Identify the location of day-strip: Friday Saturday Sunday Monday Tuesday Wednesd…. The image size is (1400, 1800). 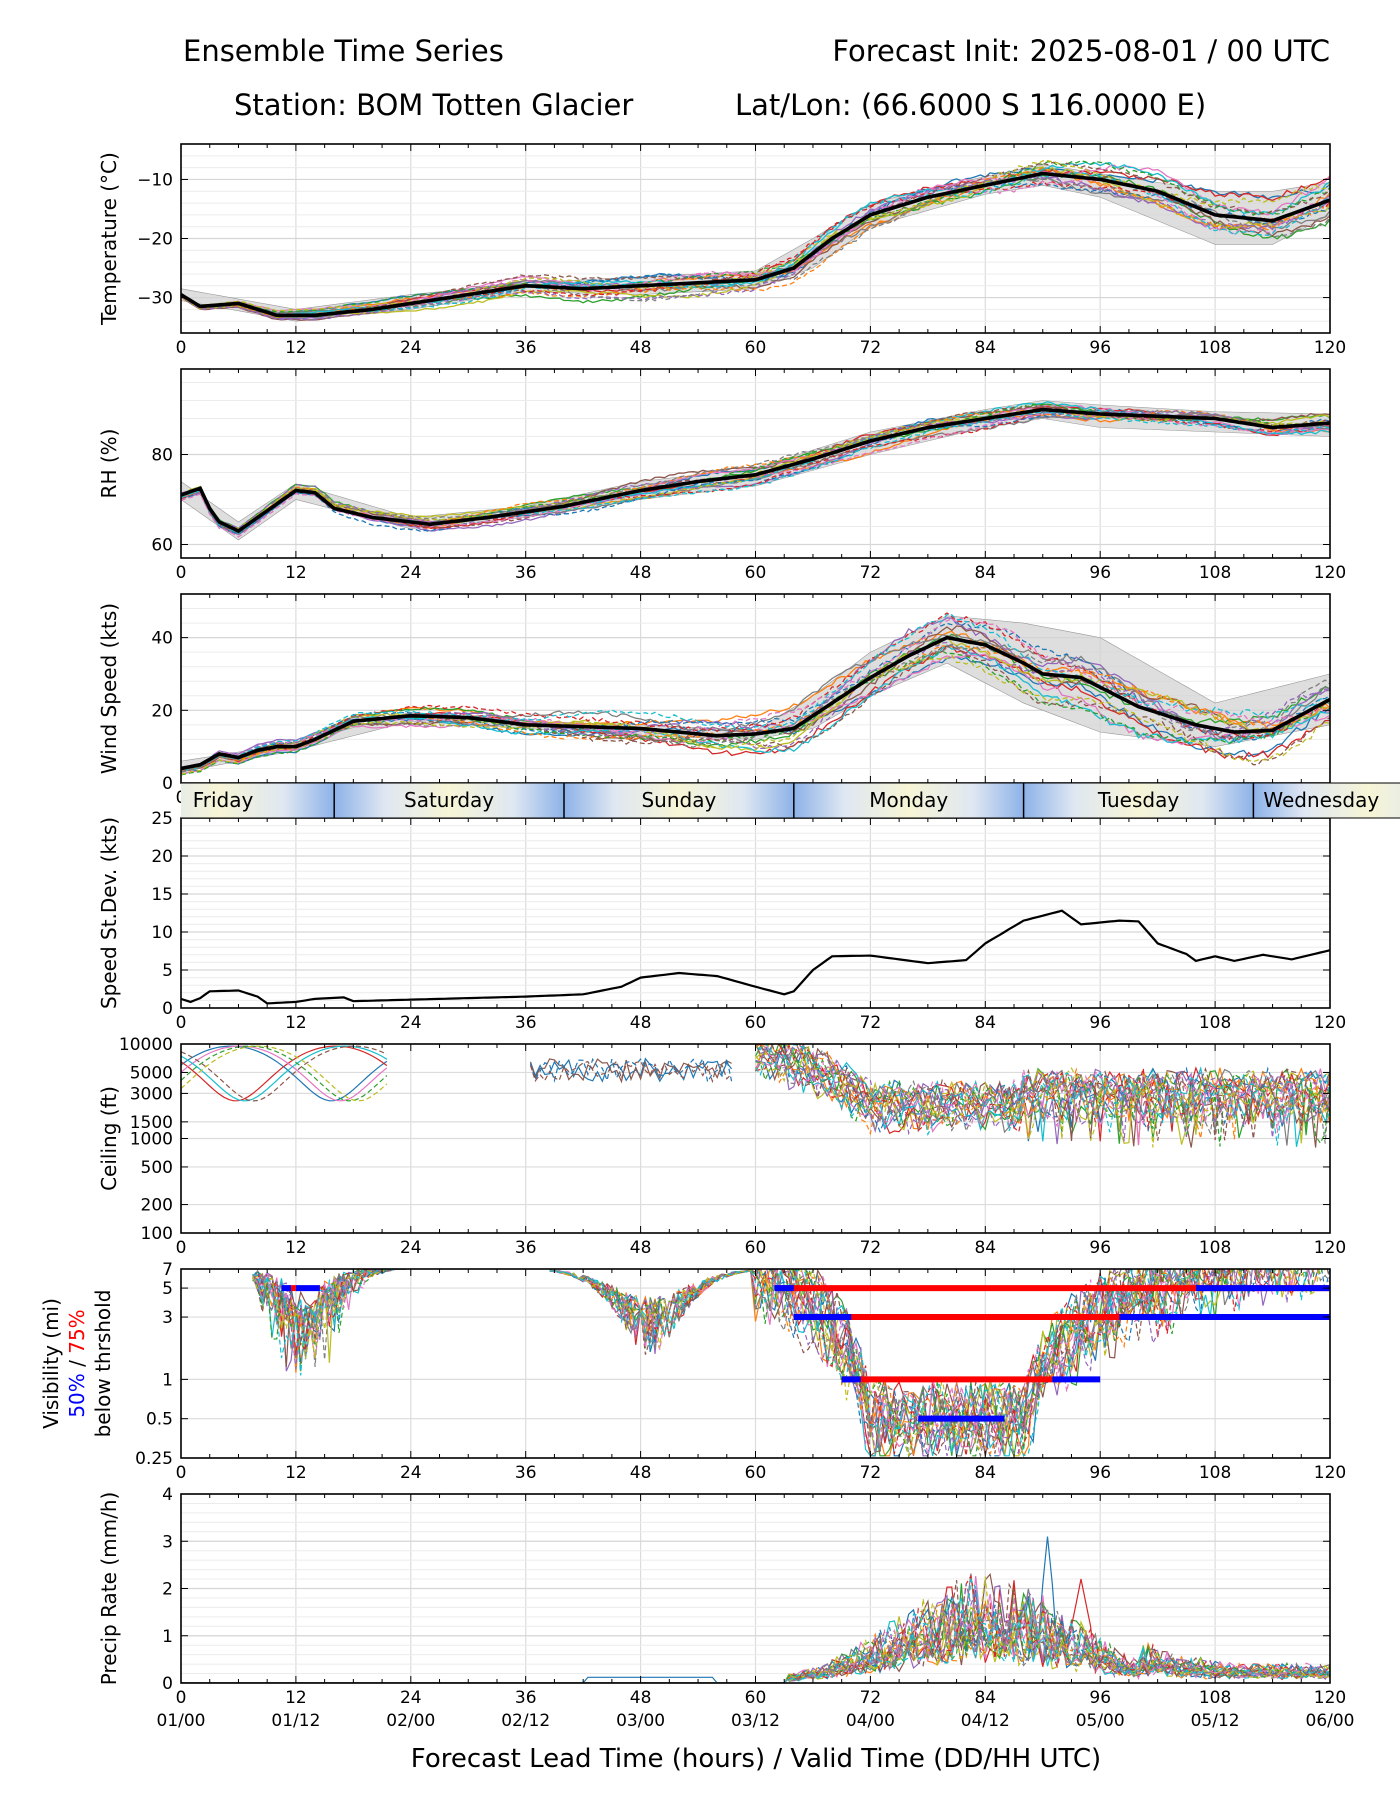
(790, 800).